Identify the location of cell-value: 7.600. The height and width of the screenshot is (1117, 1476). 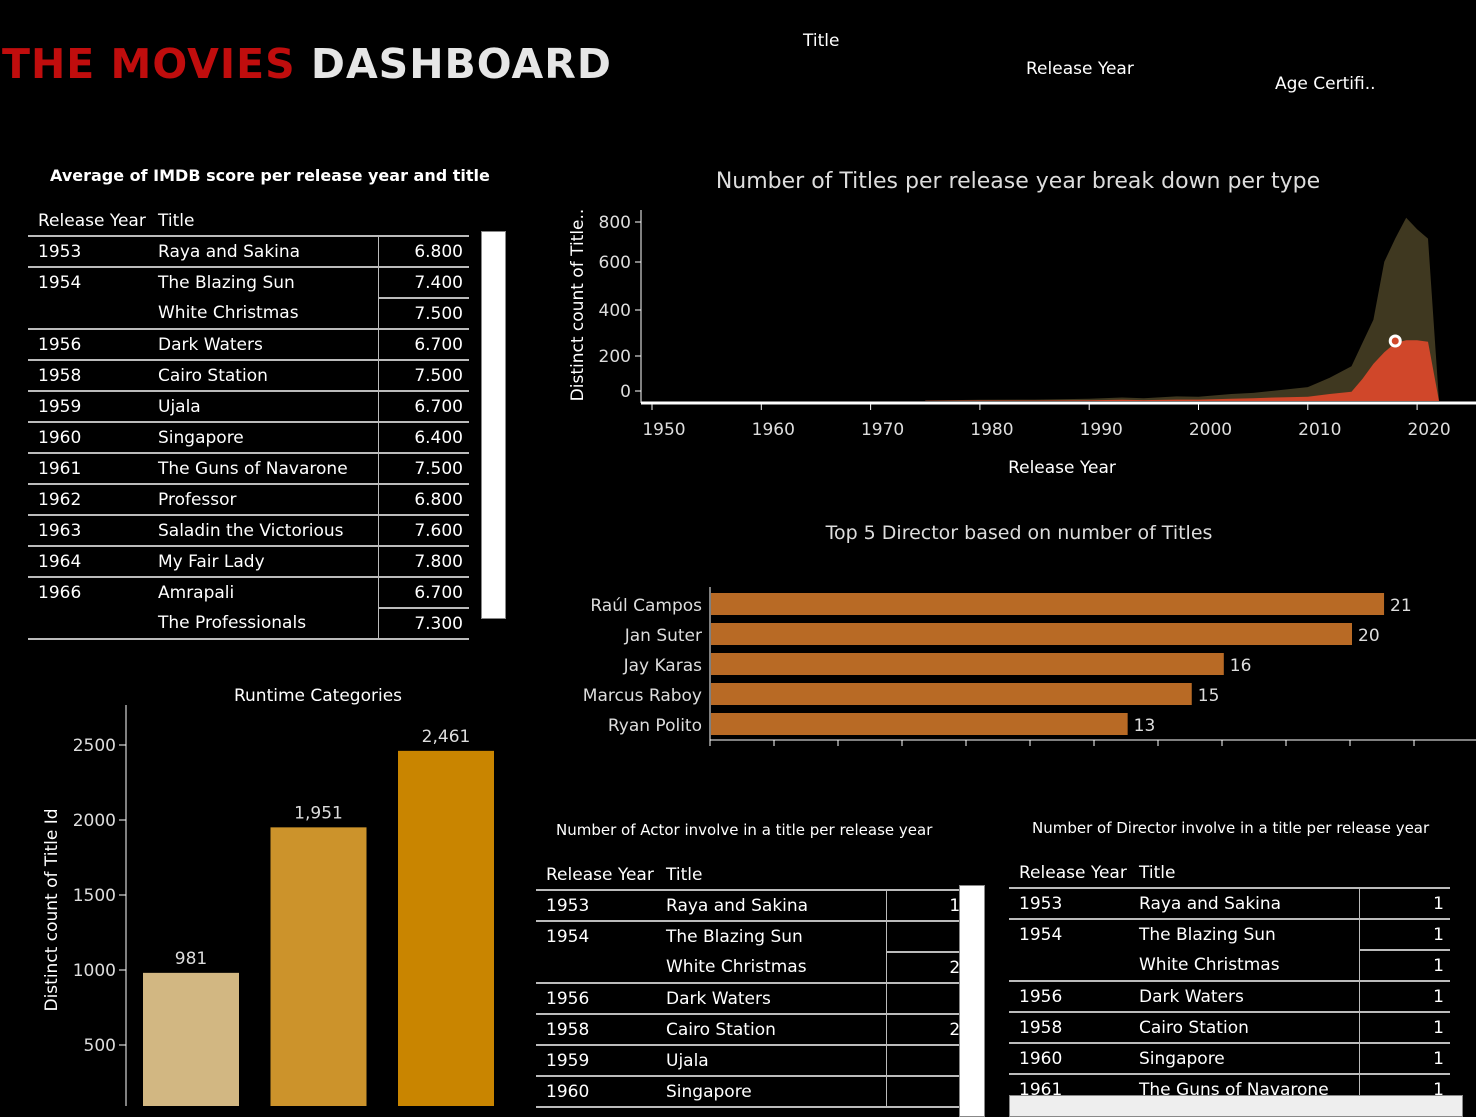
(423, 530).